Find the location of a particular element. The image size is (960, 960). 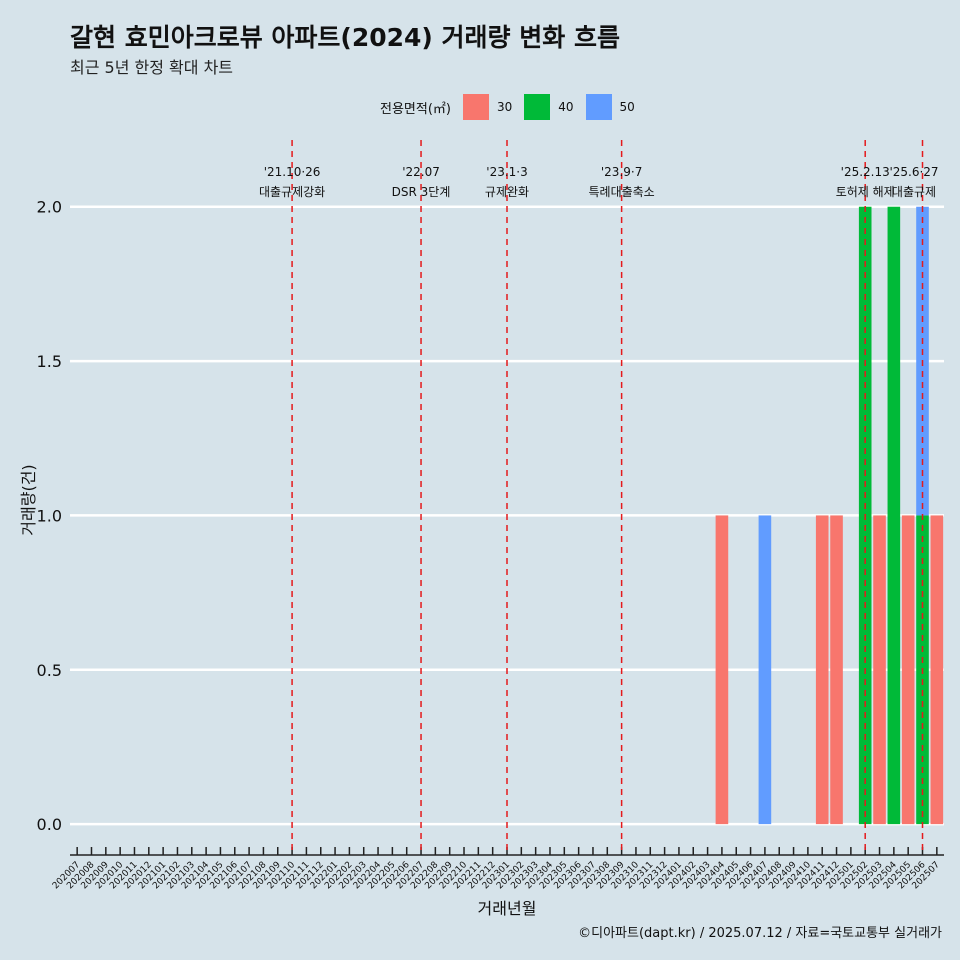

event-date-label: '21.10·26 is located at coordinates (292, 172).